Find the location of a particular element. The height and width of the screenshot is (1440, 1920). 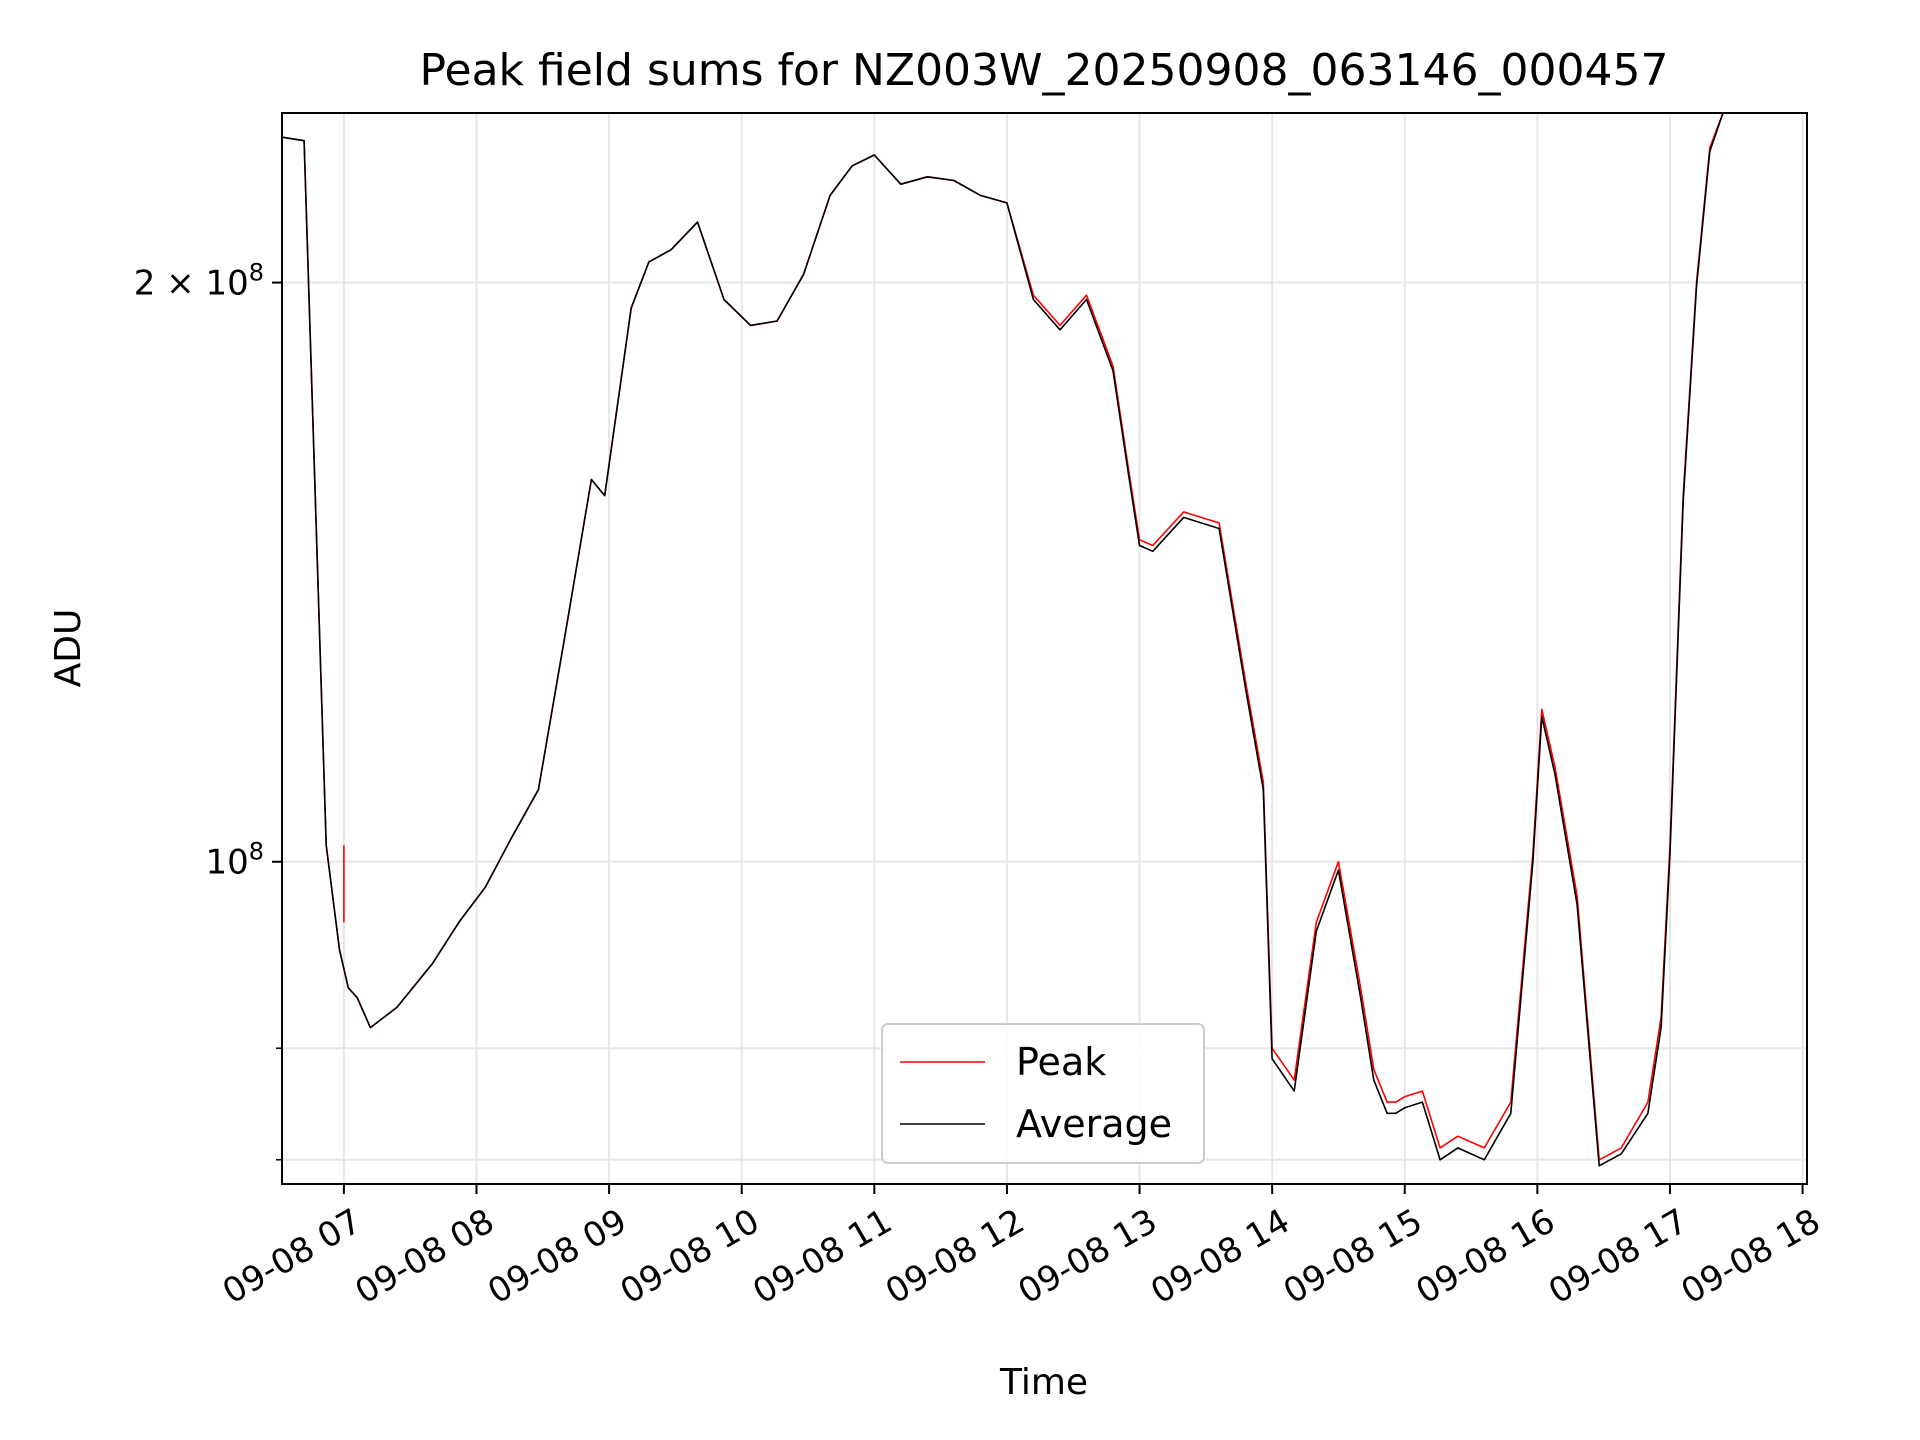

legend-box is located at coordinates (1043, 1093).